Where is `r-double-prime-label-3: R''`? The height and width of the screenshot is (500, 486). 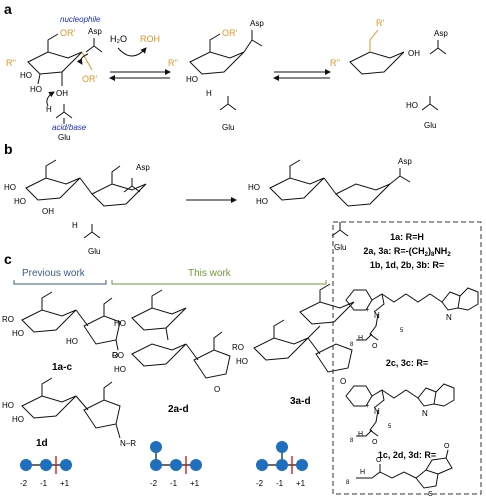 r-double-prime-label-3: R'' is located at coordinates (335, 63).